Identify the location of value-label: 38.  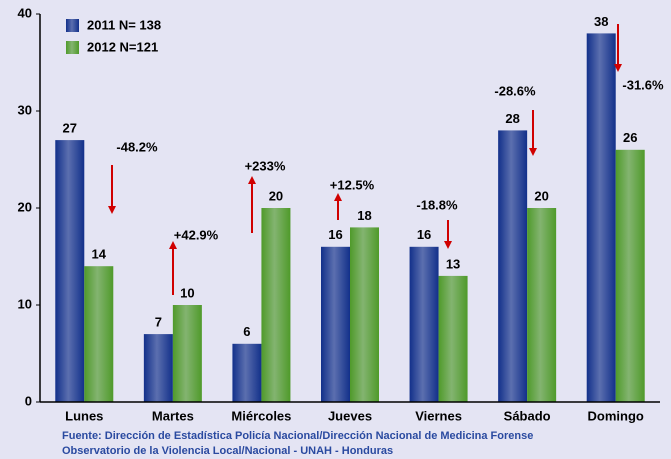
(601, 21).